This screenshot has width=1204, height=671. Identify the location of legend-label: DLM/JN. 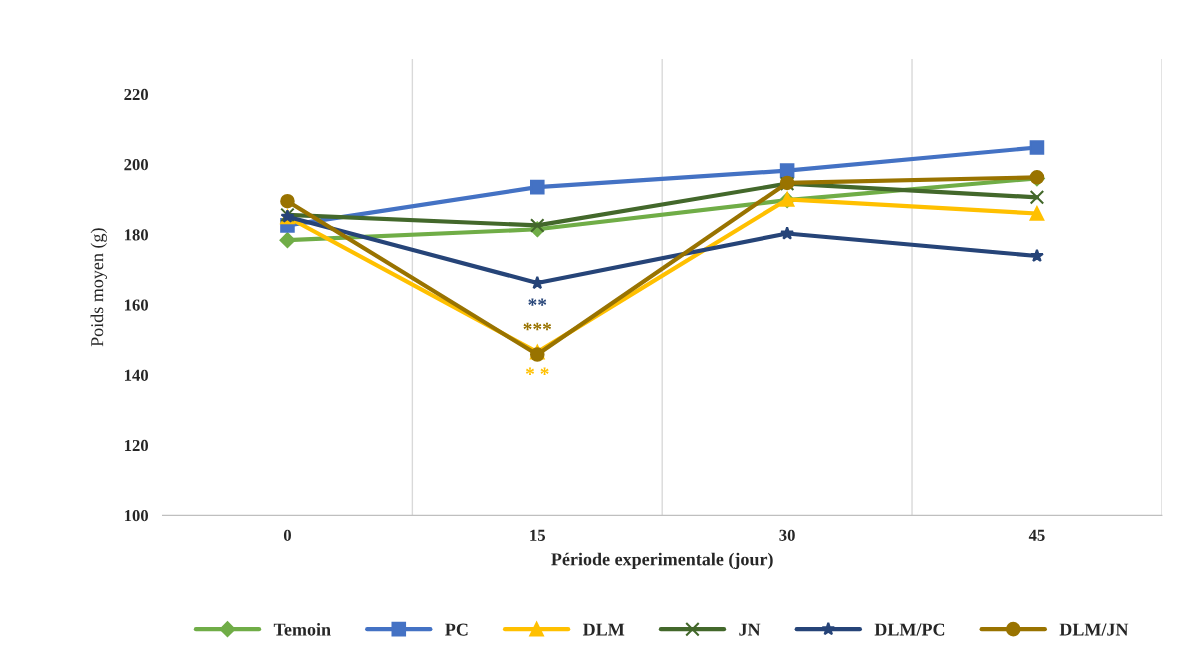
(1094, 629).